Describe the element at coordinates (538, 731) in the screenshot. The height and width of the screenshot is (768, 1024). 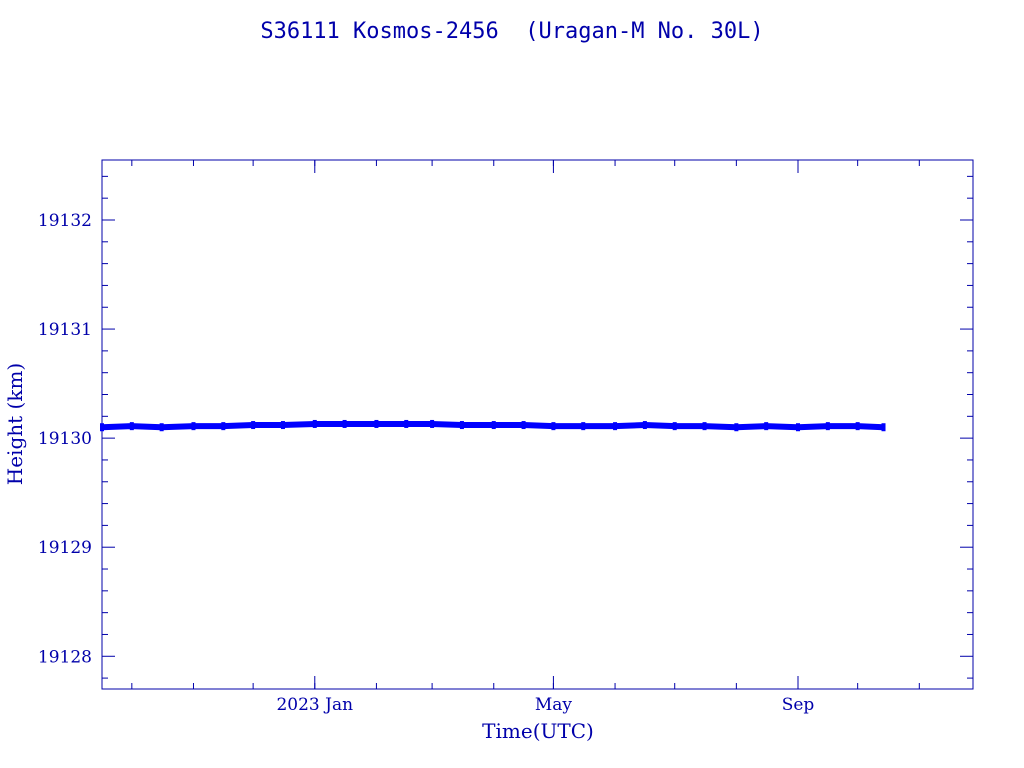
I see `x-axis-label: Time(UTC)` at that location.